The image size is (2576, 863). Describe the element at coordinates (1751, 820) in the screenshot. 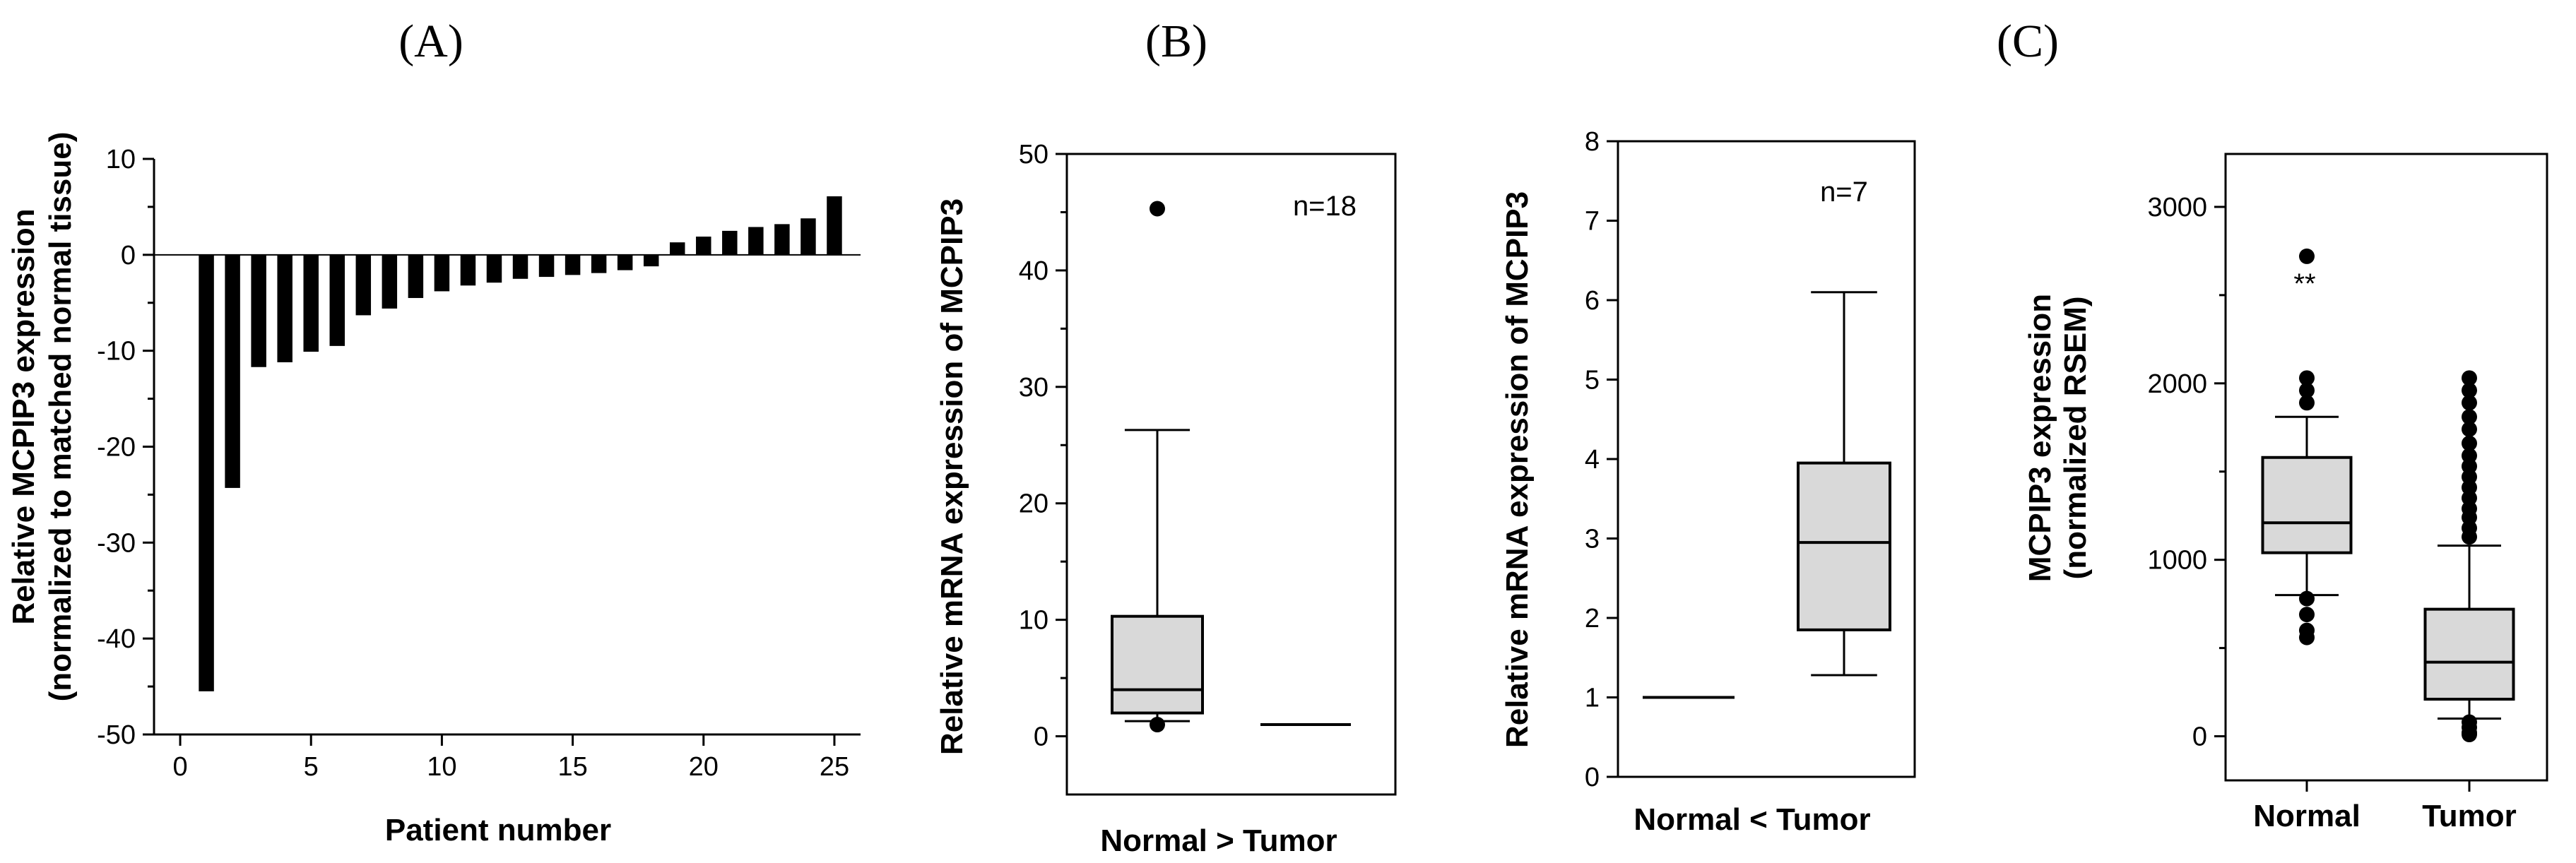

I see `x-axis-label: Normal < Tumor` at that location.